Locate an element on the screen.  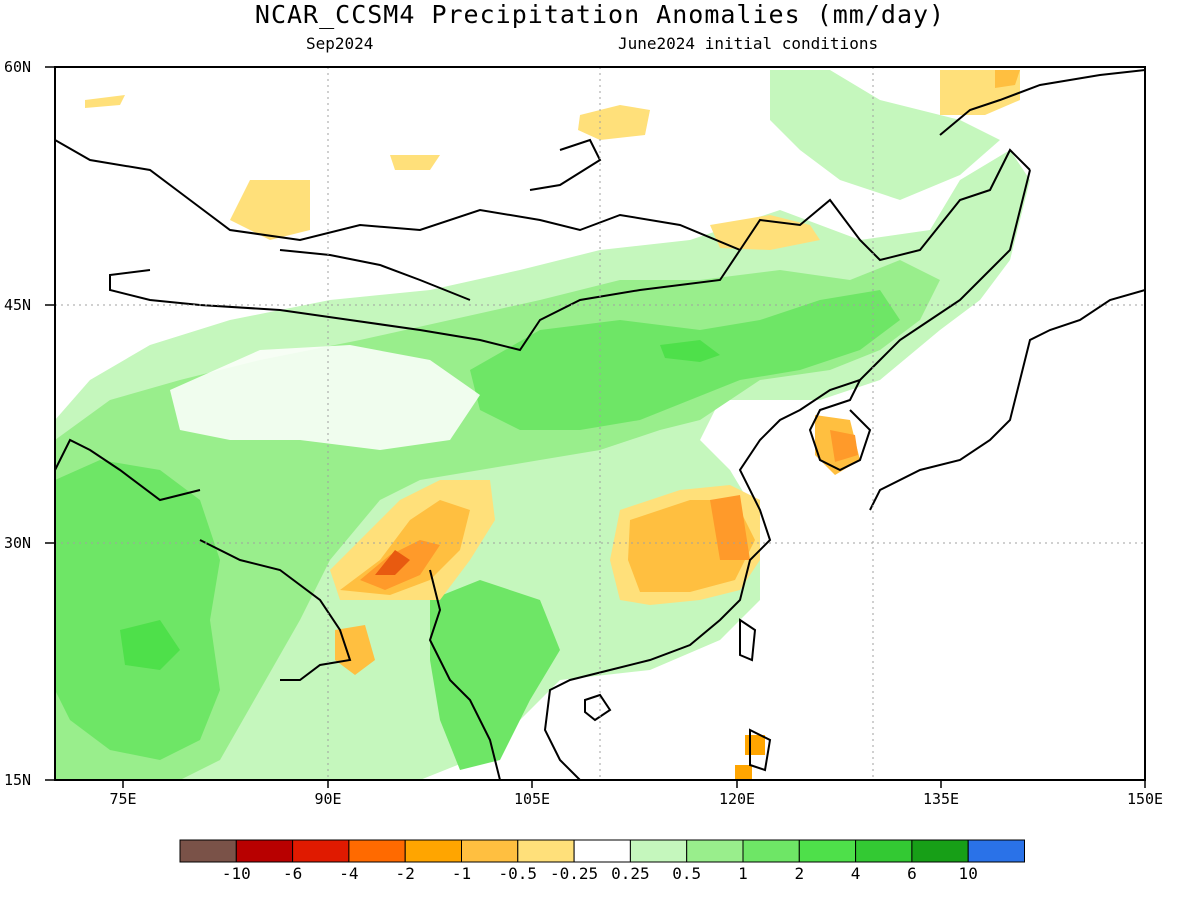
initial-conditions: June2024 initial conditions is located at coordinates (748, 43).